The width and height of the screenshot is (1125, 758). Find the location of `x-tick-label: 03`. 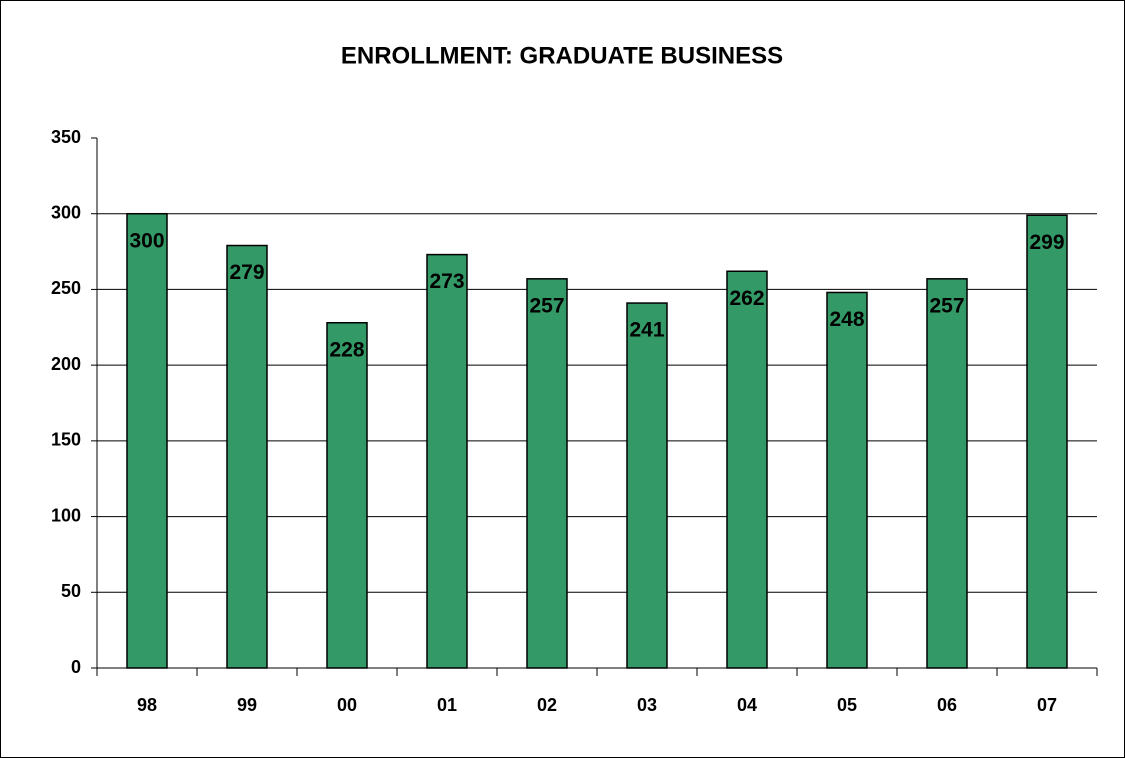

x-tick-label: 03 is located at coordinates (647, 705).